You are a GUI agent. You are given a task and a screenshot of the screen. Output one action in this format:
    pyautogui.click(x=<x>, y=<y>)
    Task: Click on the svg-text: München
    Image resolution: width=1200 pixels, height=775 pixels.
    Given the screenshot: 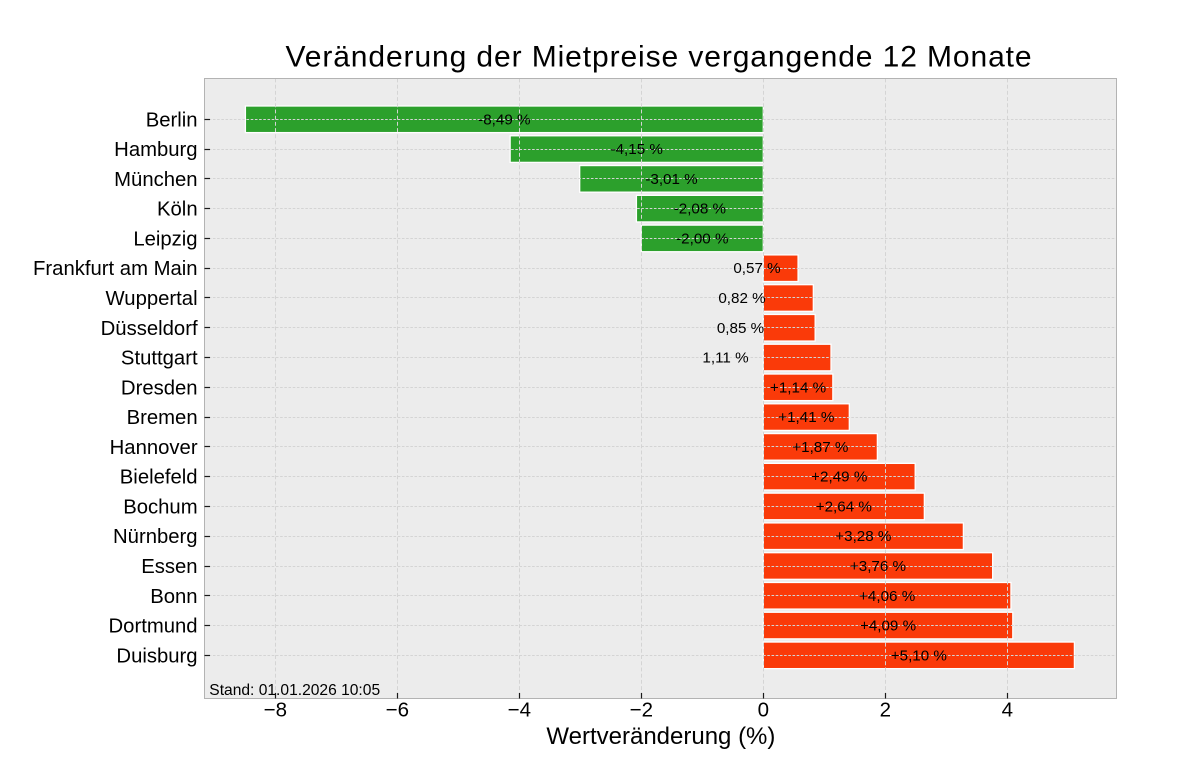 What is the action you would take?
    pyautogui.click(x=155, y=180)
    